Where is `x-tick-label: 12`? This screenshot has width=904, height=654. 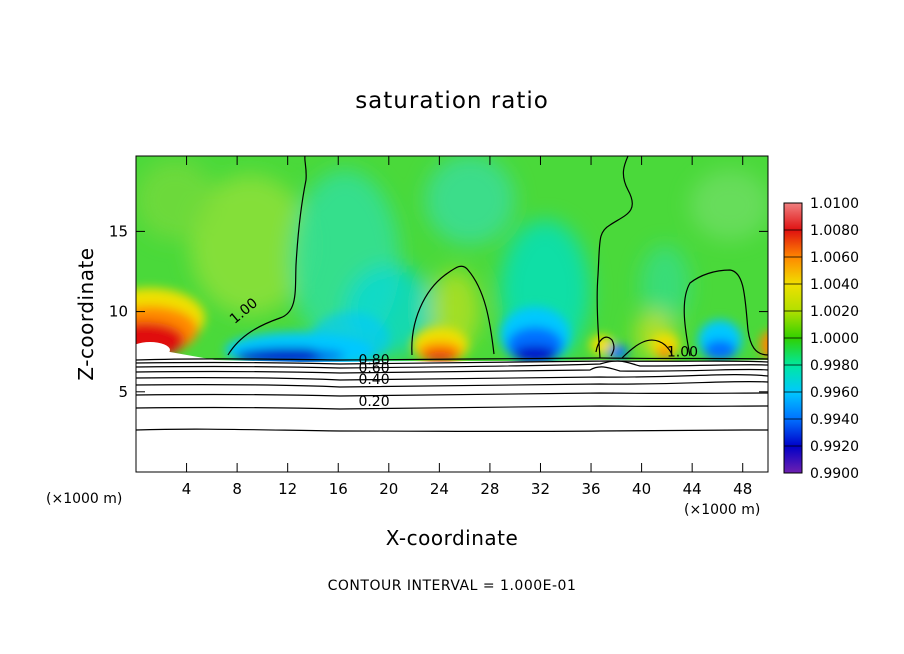
x-tick-label: 12 is located at coordinates (287, 489).